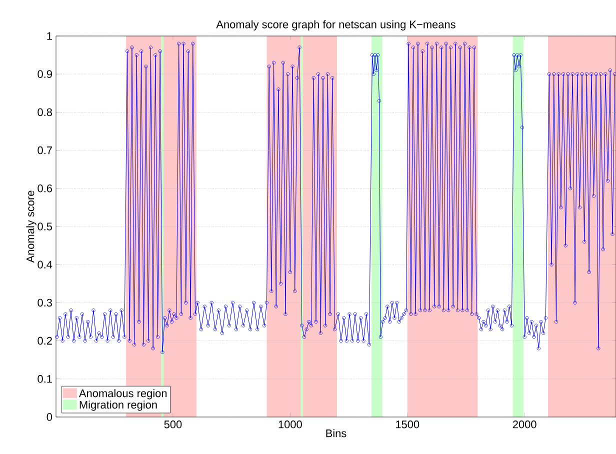 This screenshot has height=454, width=616. Describe the element at coordinates (45, 302) in the screenshot. I see `y-tick-label: 0.3` at that location.